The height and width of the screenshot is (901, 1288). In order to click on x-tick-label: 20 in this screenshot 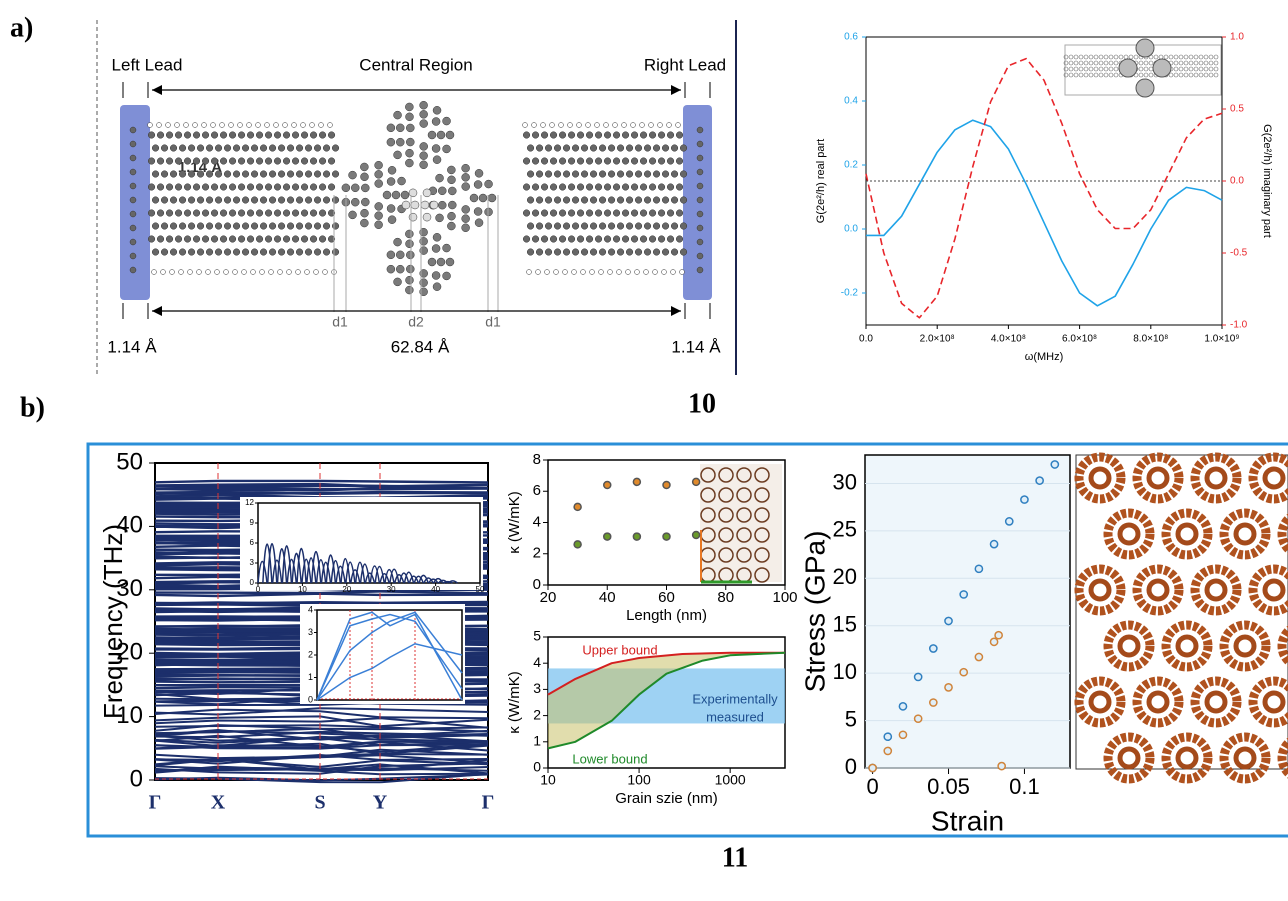, I will do `click(548, 597)`.